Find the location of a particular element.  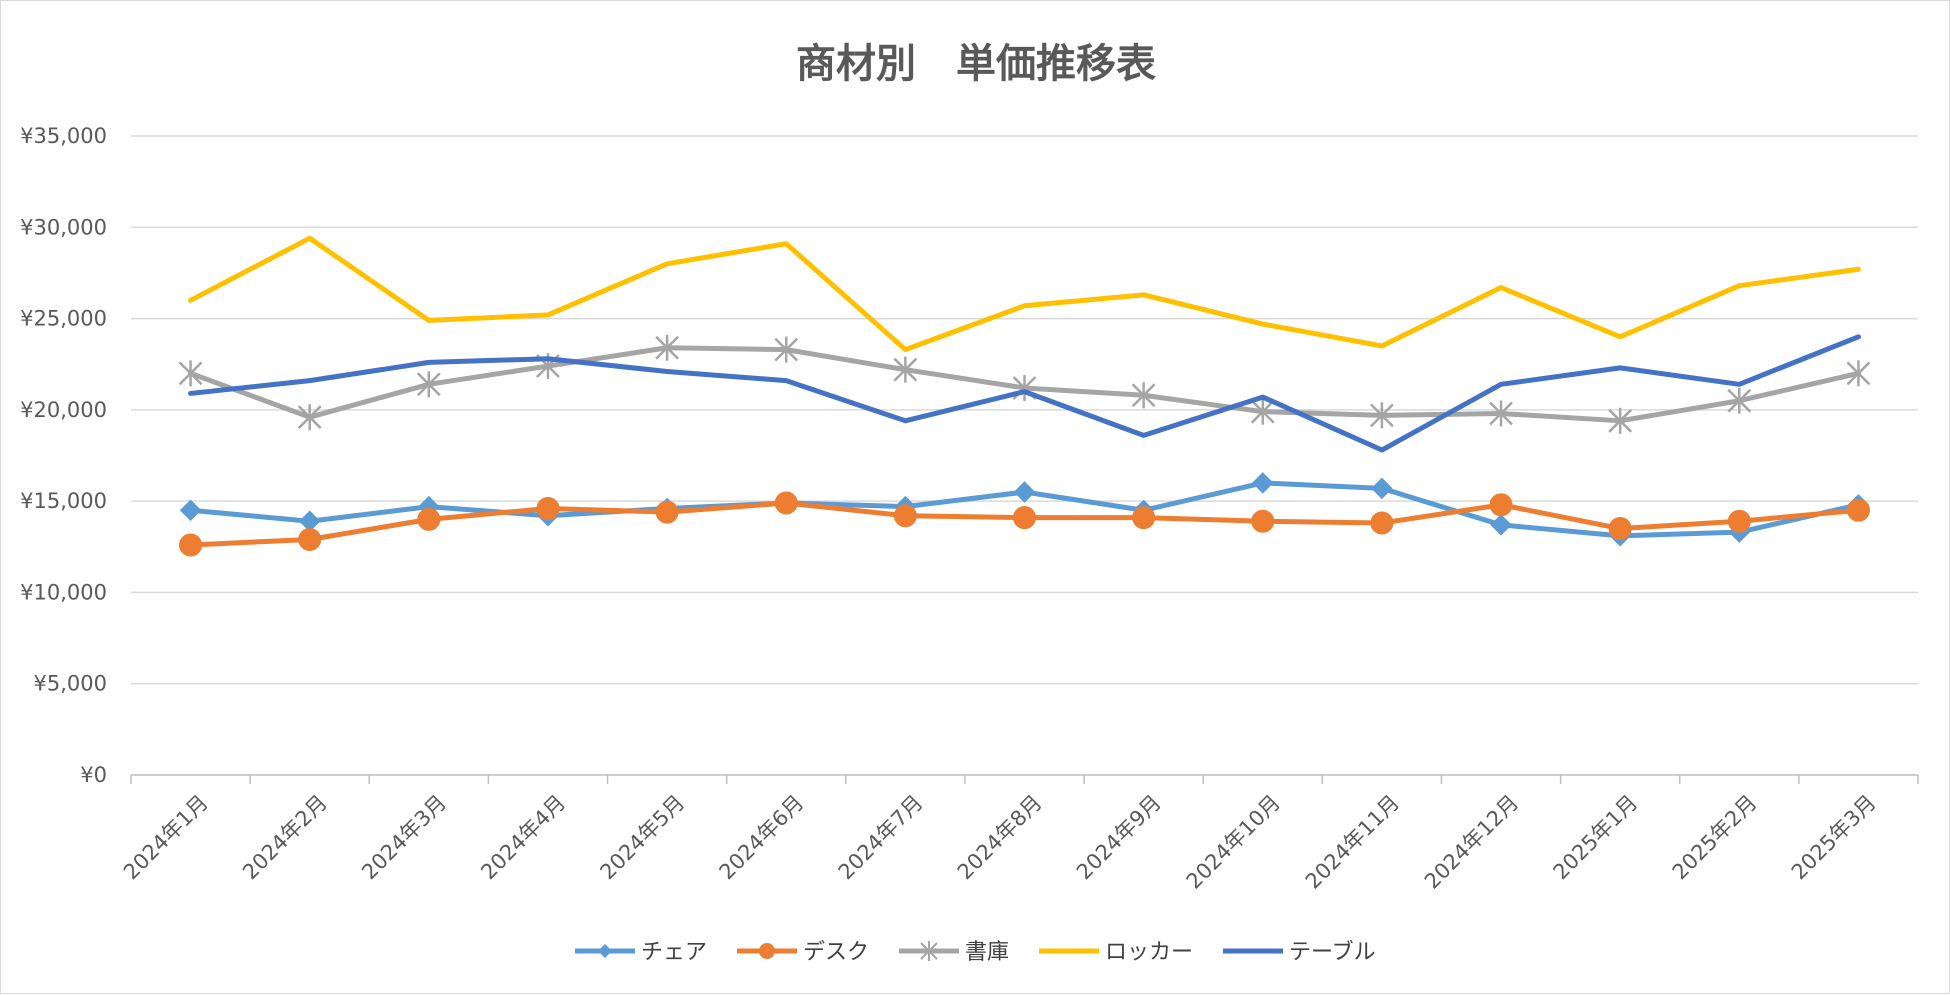

x-tick-label: 2024年6月 is located at coordinates (762, 837).